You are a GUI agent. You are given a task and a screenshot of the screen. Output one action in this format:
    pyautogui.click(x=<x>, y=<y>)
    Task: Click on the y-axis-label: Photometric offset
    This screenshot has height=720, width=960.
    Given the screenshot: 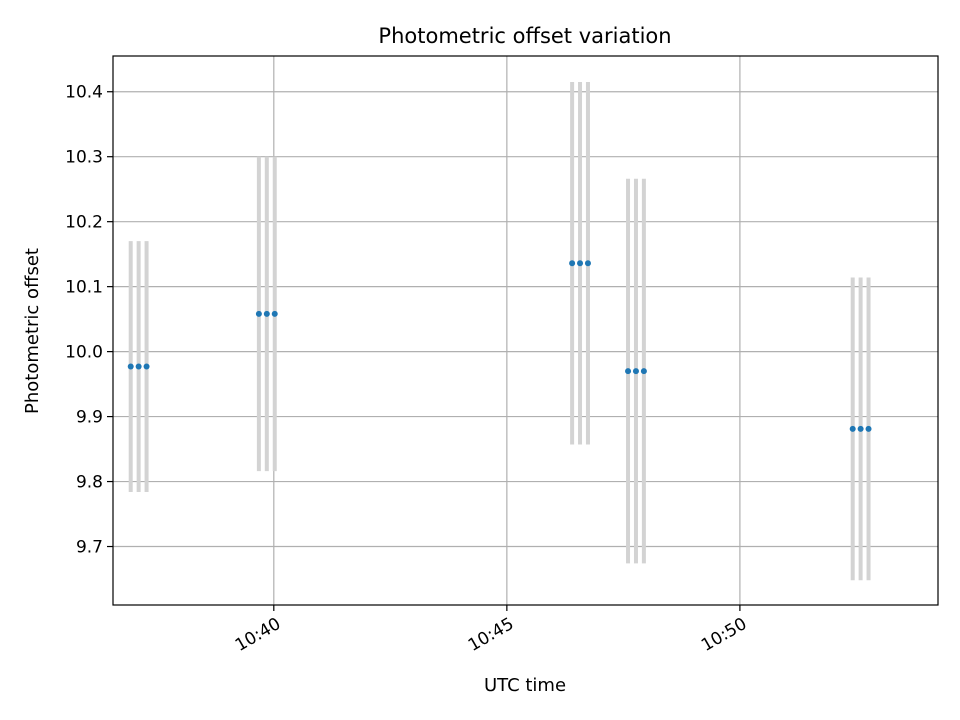 What is the action you would take?
    pyautogui.click(x=32, y=331)
    